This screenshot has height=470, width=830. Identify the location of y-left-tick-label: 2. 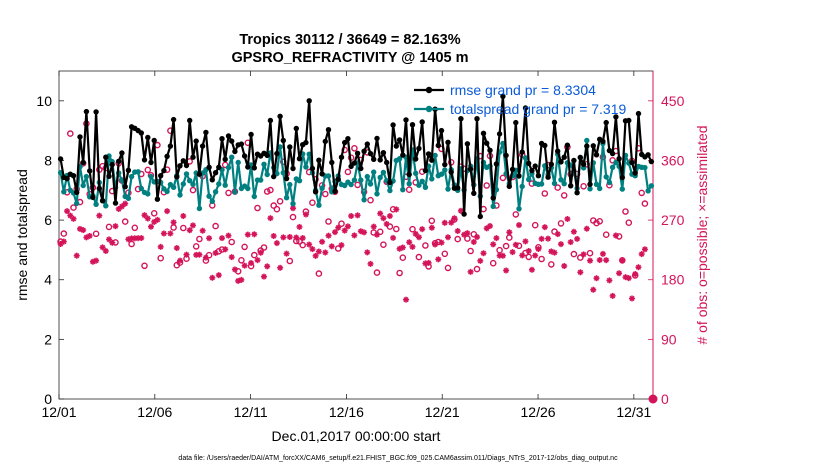
(48, 339).